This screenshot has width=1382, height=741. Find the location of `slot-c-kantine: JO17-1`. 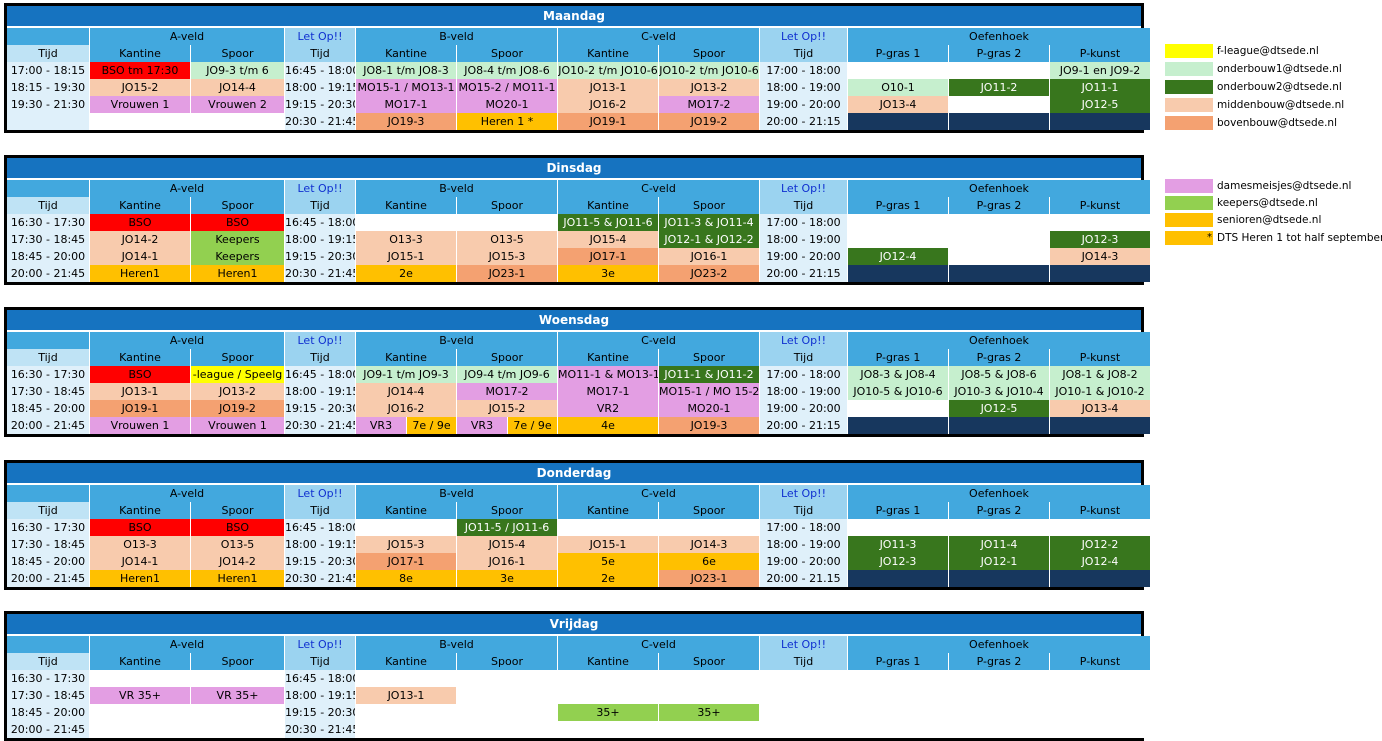

slot-c-kantine: JO17-1 is located at coordinates (608, 256).